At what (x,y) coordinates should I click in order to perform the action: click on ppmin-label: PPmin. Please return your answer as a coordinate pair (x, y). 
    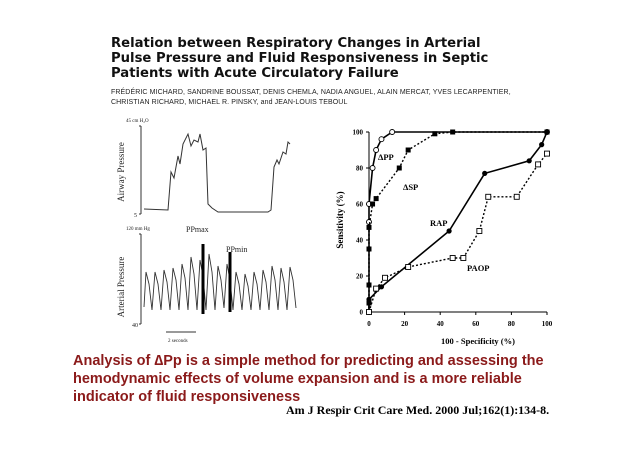
    Looking at the image, I should click on (236, 249).